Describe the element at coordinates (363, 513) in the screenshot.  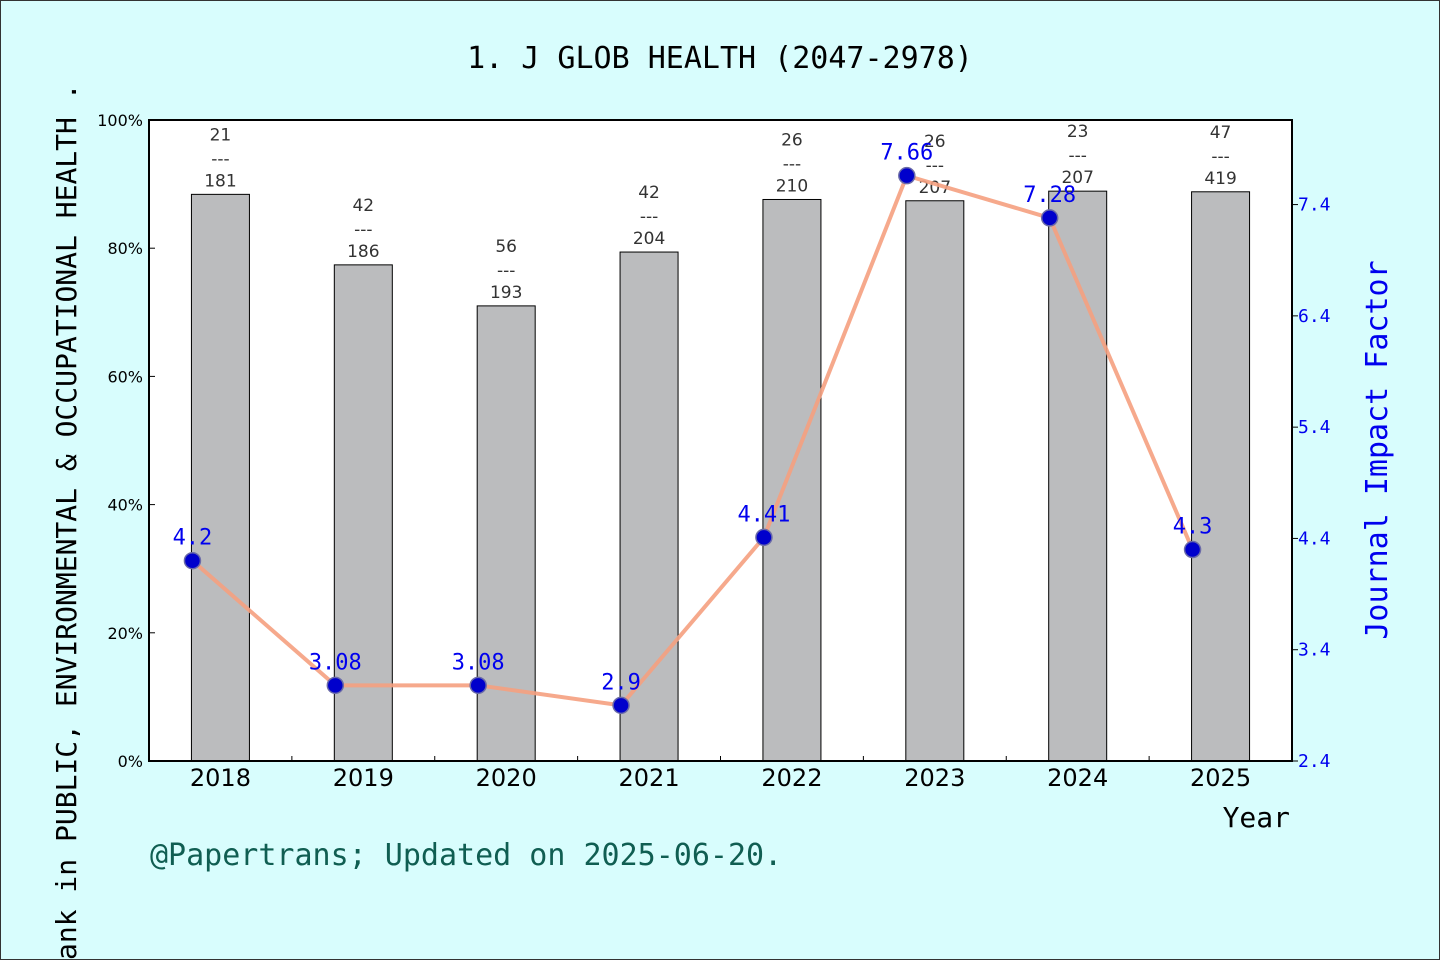
I see `bar-2019` at that location.